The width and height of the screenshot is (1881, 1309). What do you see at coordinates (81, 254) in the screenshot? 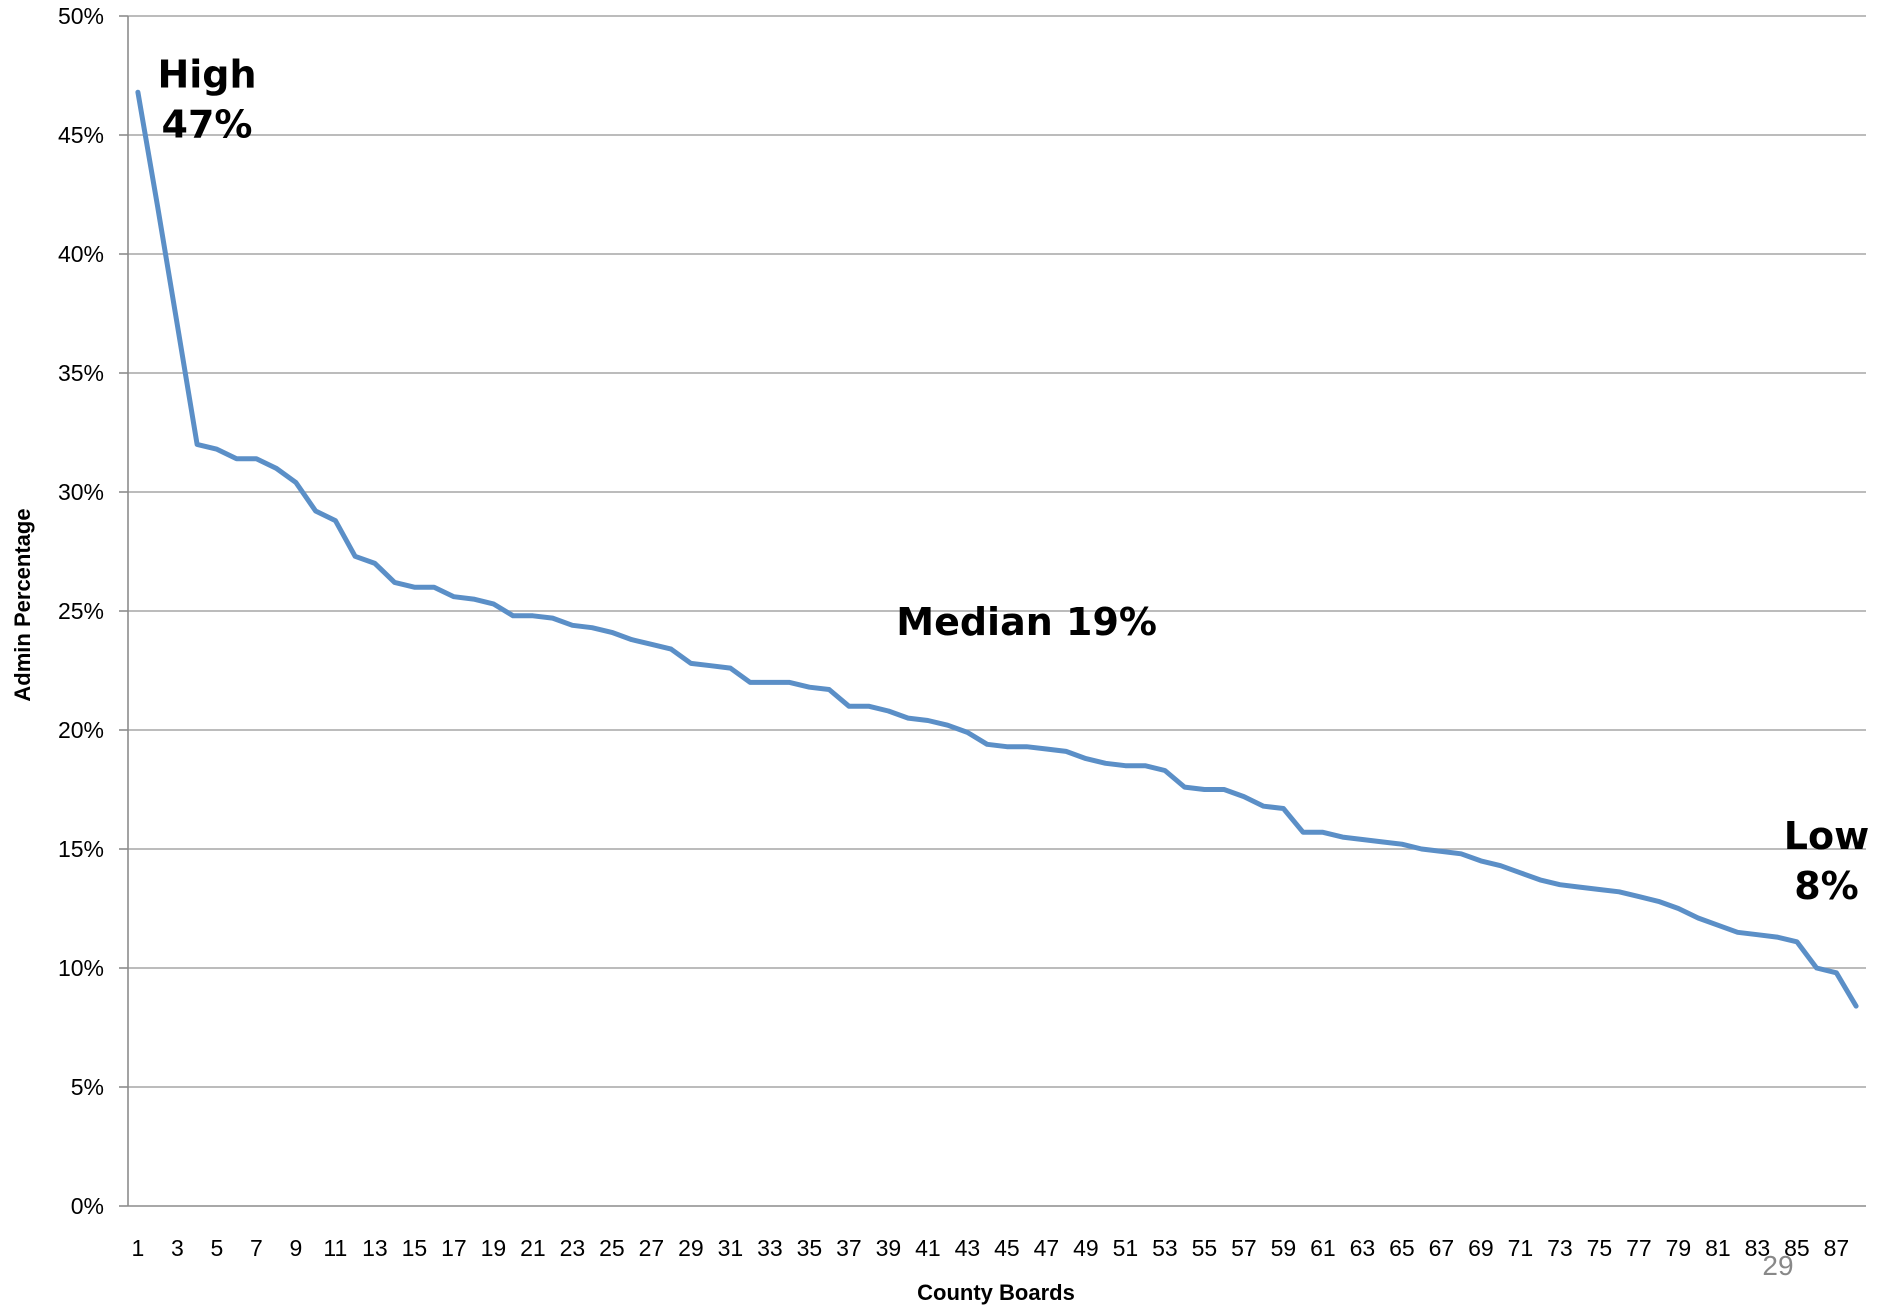
I see `y-tick-label: 40%` at bounding box center [81, 254].